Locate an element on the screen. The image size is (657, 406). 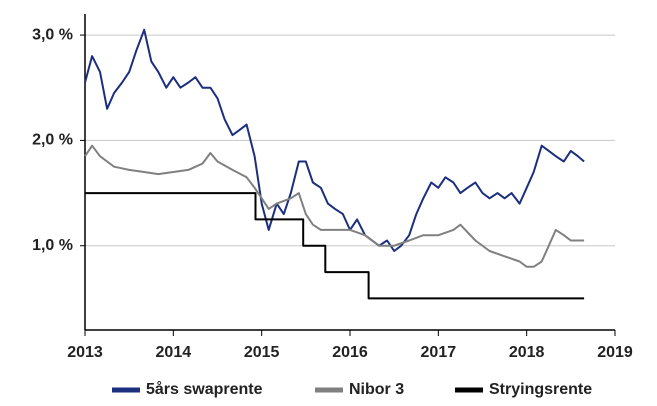
legend-label: Nibor 3 is located at coordinates (376, 389).